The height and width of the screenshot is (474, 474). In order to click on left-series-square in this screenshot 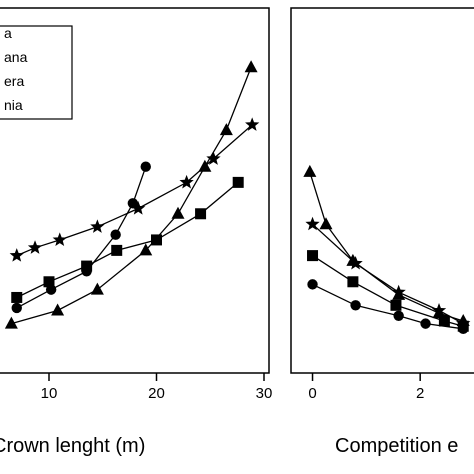, I will do `click(127, 239)`.